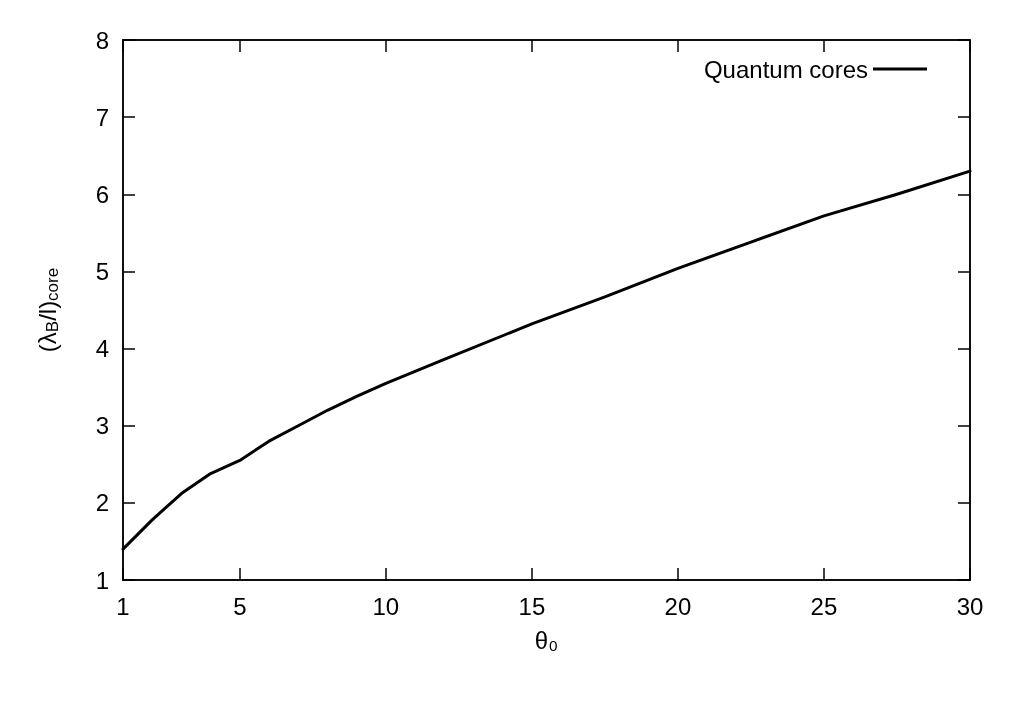 The height and width of the screenshot is (721, 1032). Describe the element at coordinates (48, 310) in the screenshot. I see `y-axis-title: (λB/l)core` at that location.